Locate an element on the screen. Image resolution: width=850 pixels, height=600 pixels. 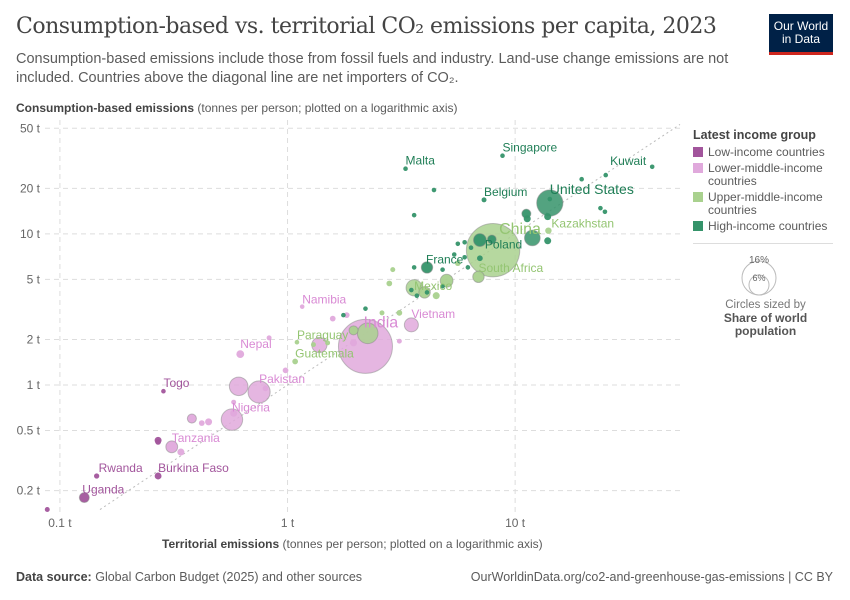
y-tick-label: 50 t is located at coordinates (30, 128).